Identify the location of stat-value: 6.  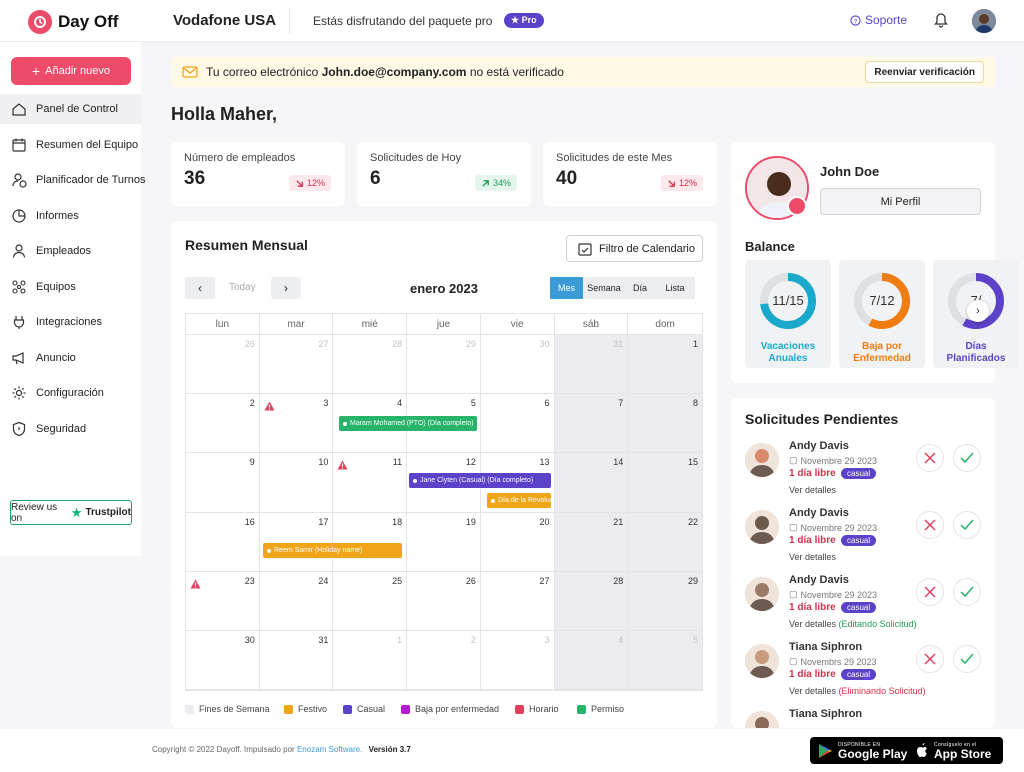
(375, 178).